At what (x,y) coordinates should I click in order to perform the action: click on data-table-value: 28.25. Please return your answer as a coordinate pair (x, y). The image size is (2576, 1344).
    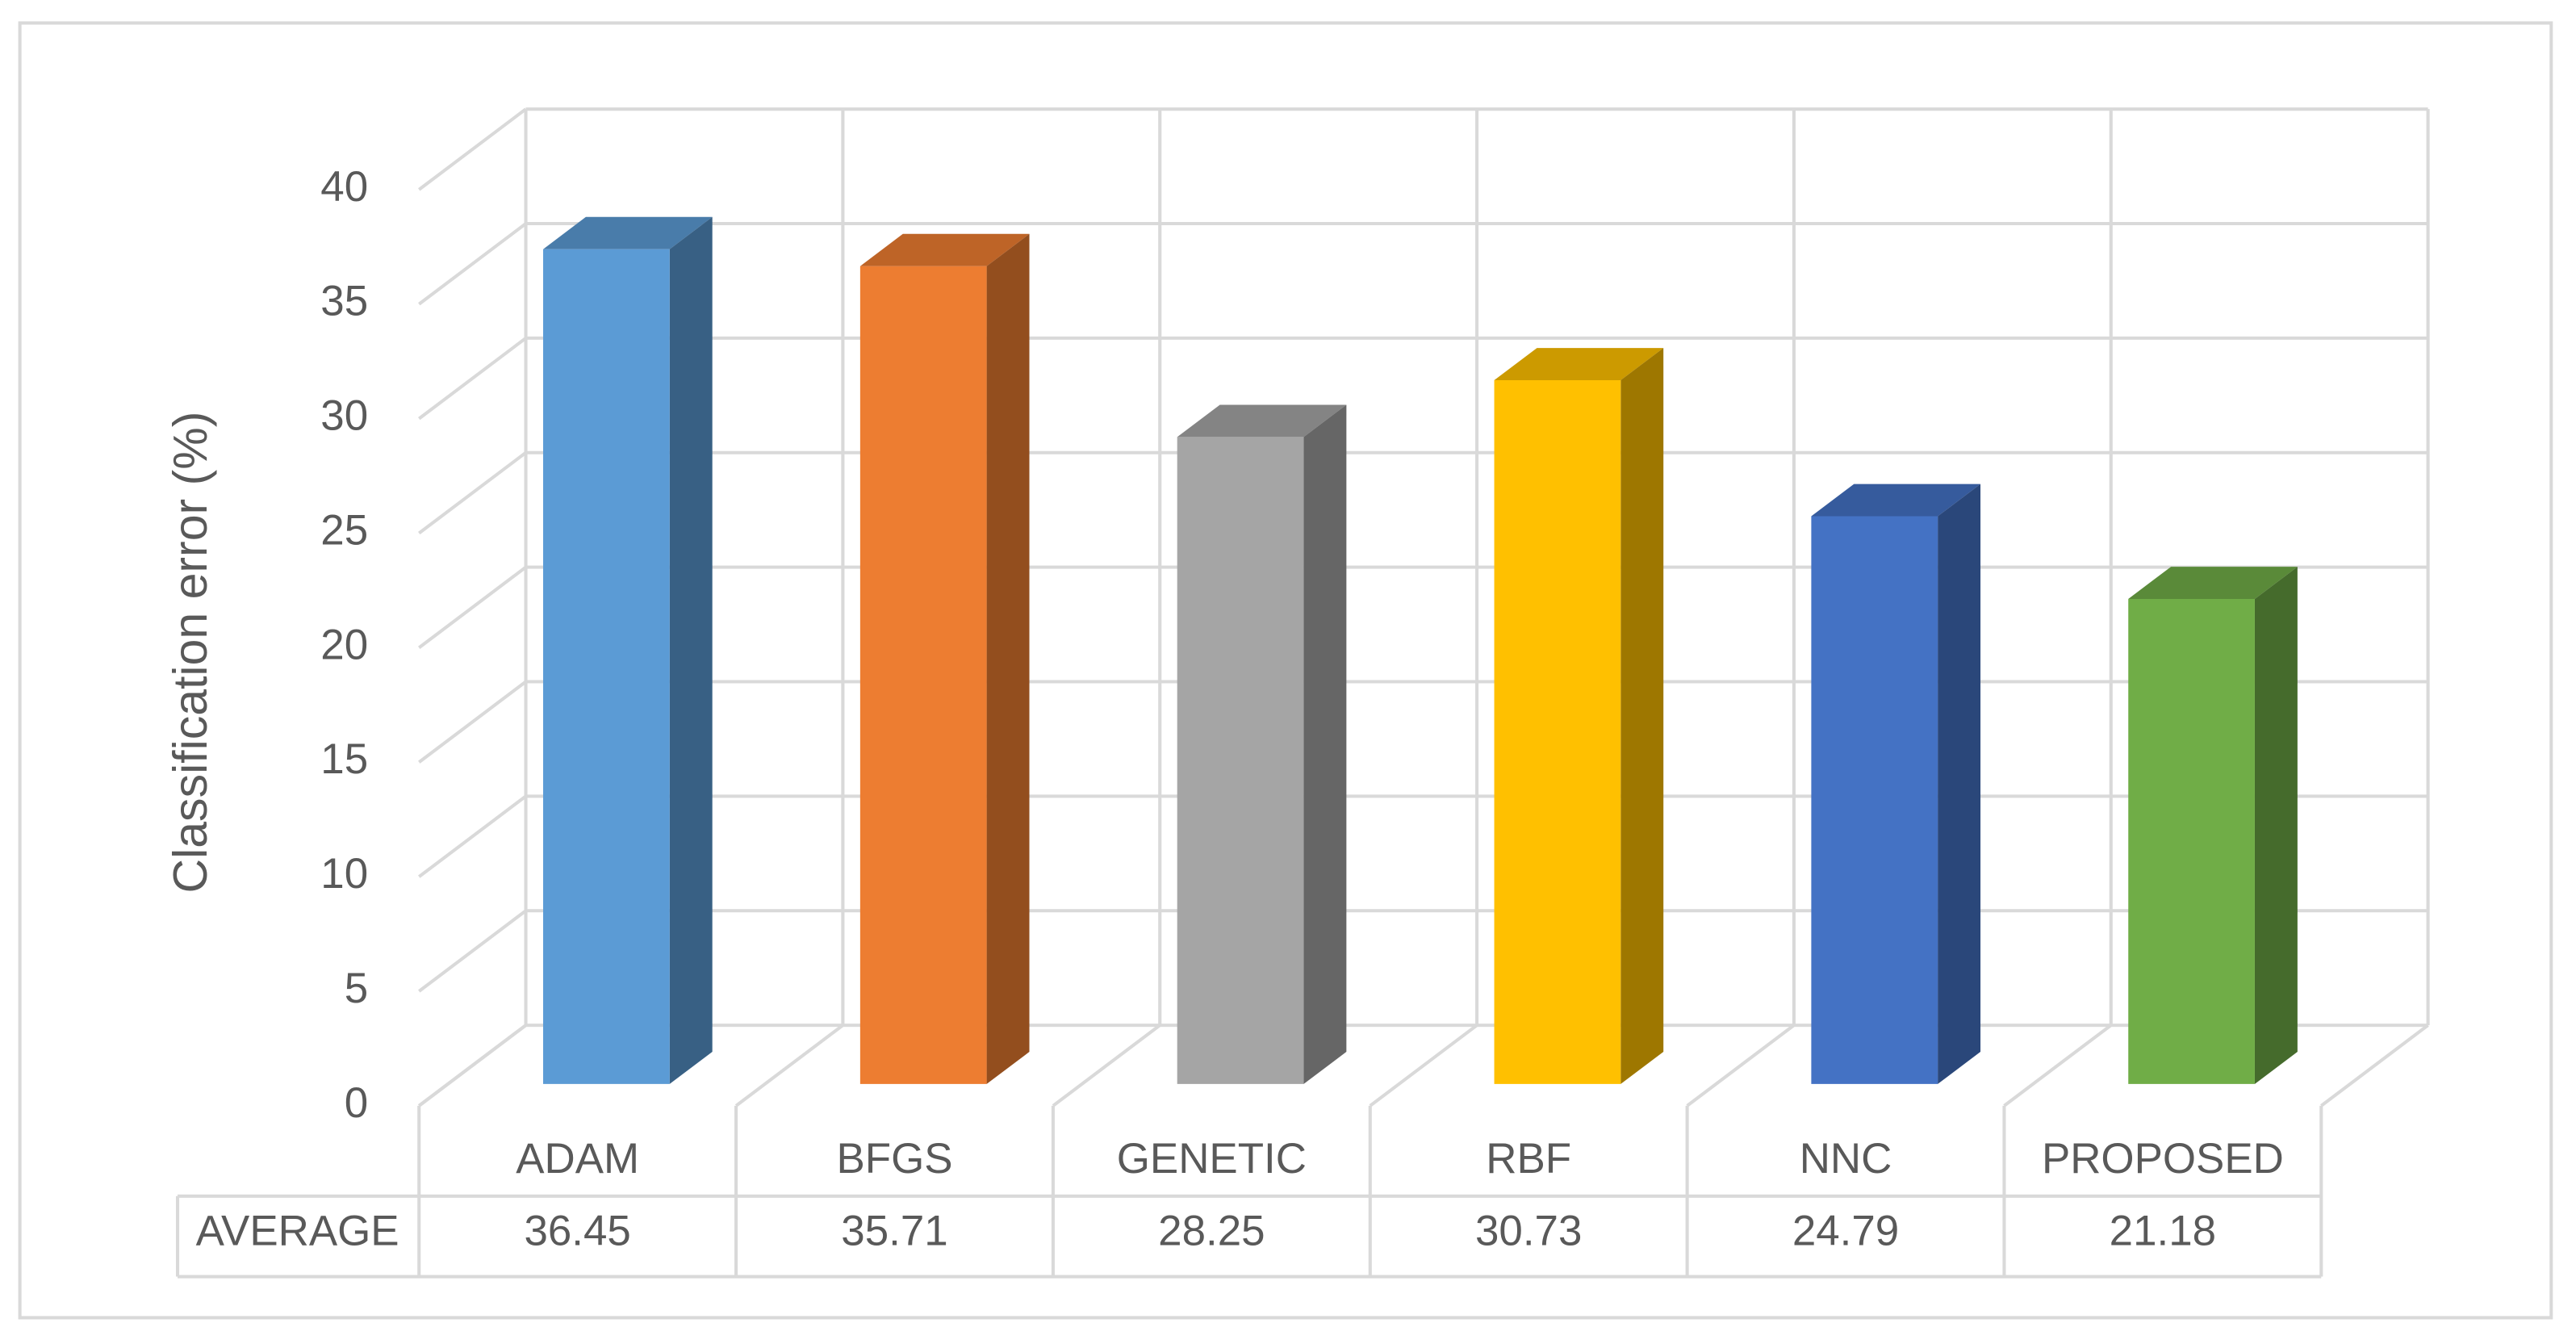
    Looking at the image, I should click on (1211, 1231).